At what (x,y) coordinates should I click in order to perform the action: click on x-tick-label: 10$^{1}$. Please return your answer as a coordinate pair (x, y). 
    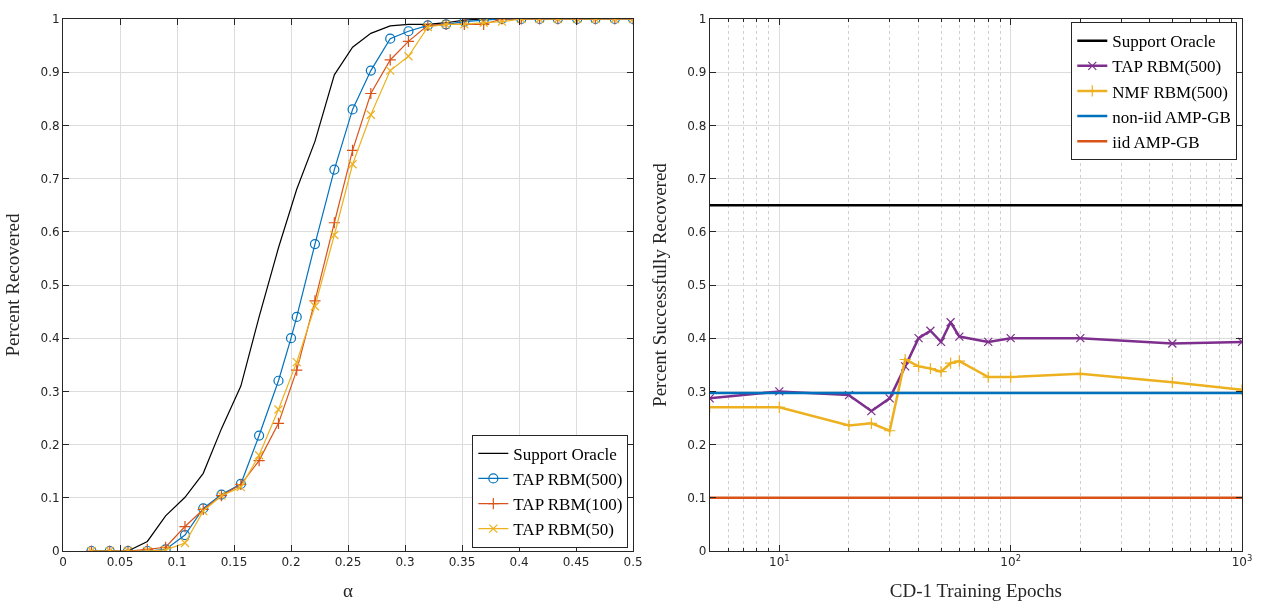
    Looking at the image, I should click on (779, 561).